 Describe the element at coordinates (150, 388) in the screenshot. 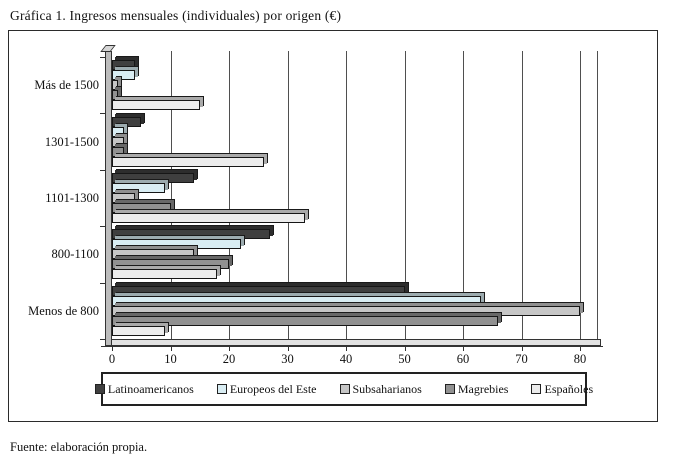

I see `legend-label: Latinoamericanos` at that location.